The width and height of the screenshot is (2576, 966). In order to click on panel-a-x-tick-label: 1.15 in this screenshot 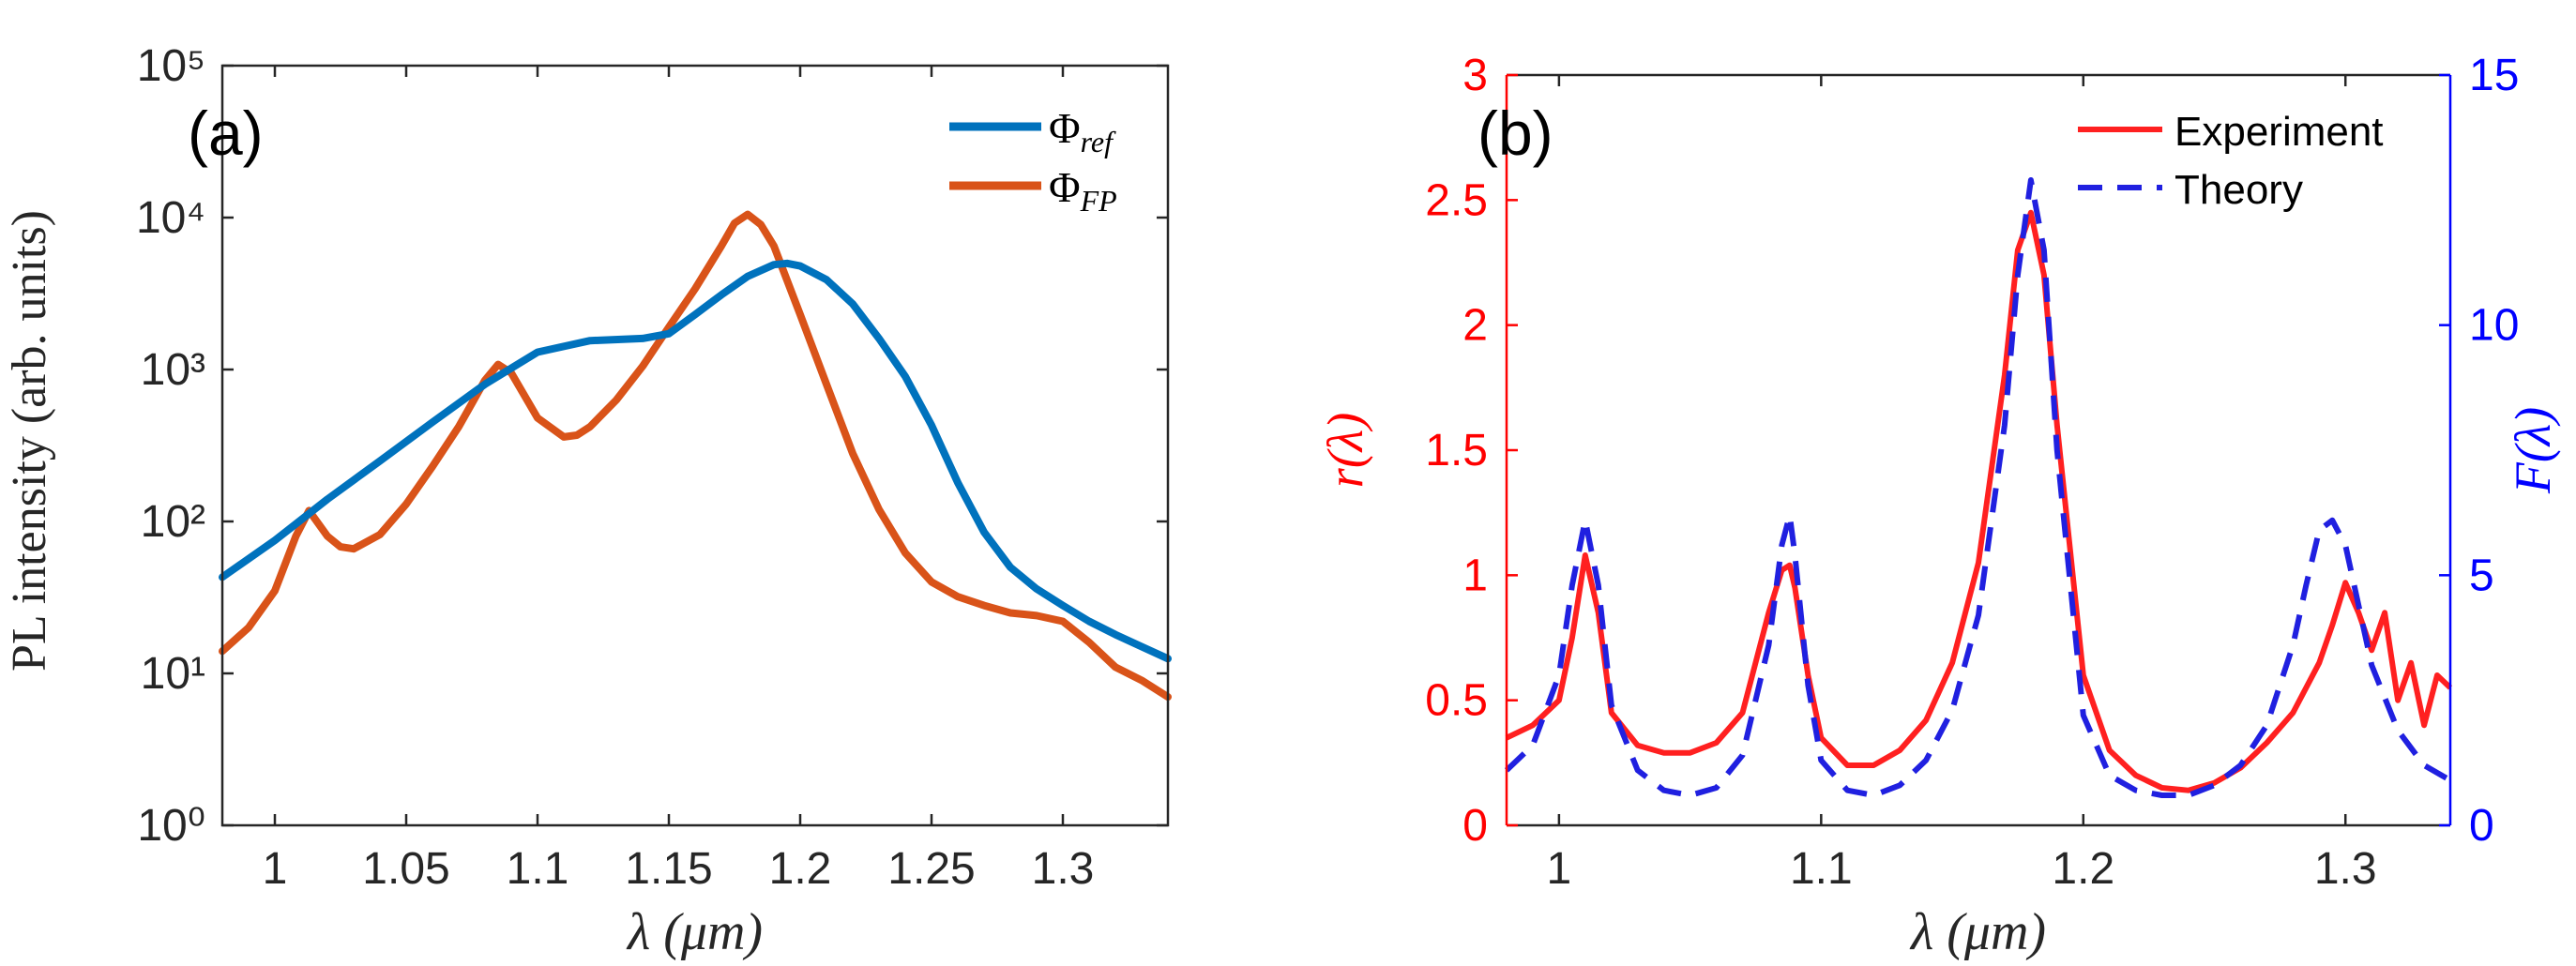, I will do `click(668, 869)`.